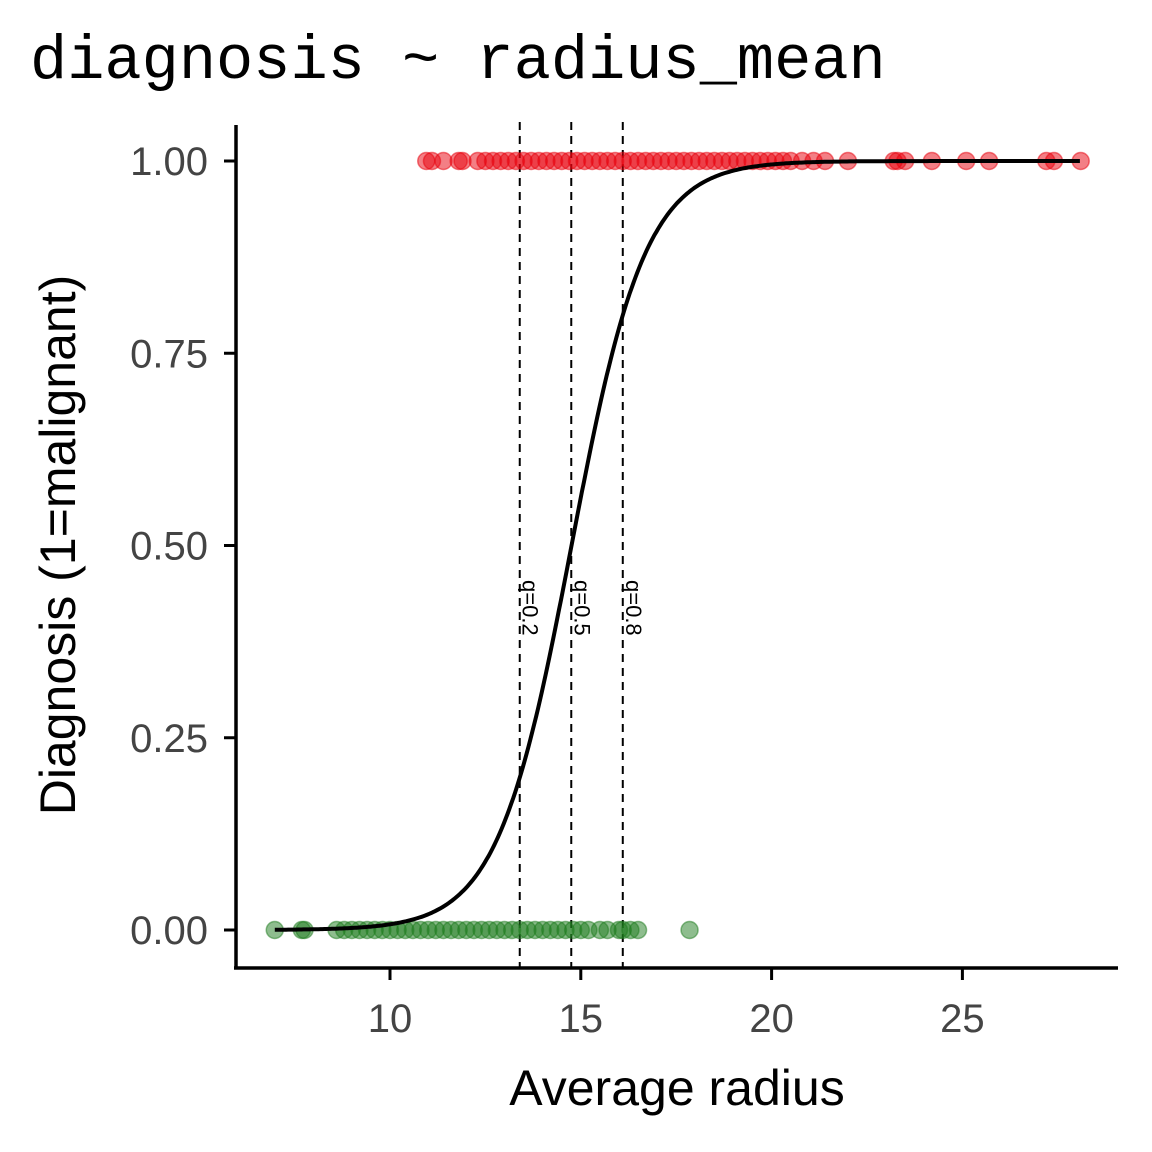  What do you see at coordinates (169, 162) in the screenshot?
I see `y-tick-label: 1.00` at bounding box center [169, 162].